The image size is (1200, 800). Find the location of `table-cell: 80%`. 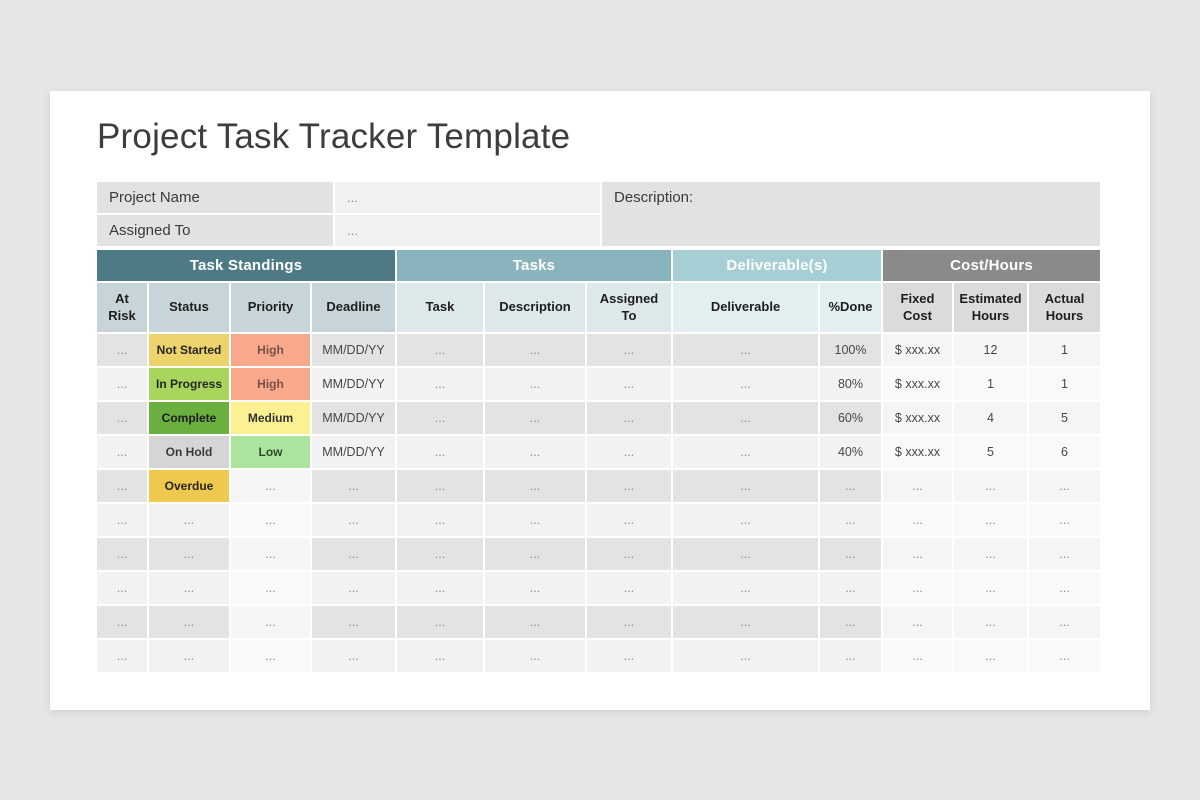

table-cell: 80% is located at coordinates (850, 384).